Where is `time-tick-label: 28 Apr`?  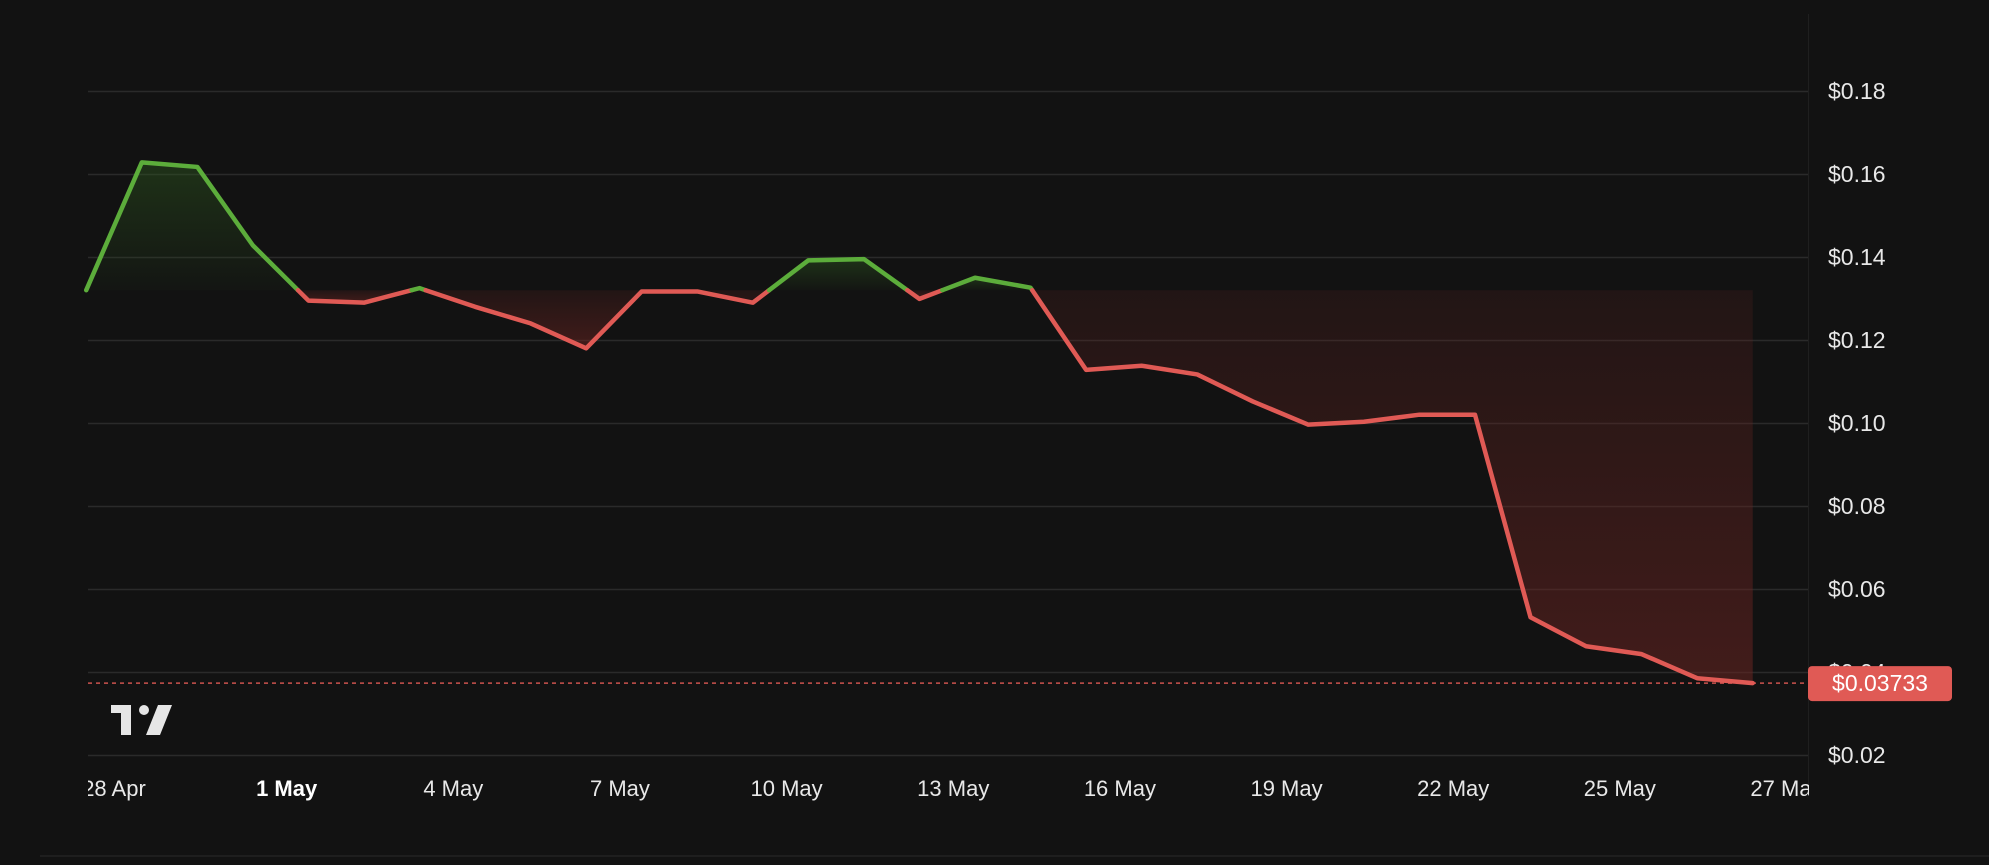
time-tick-label: 28 Apr is located at coordinates (114, 788).